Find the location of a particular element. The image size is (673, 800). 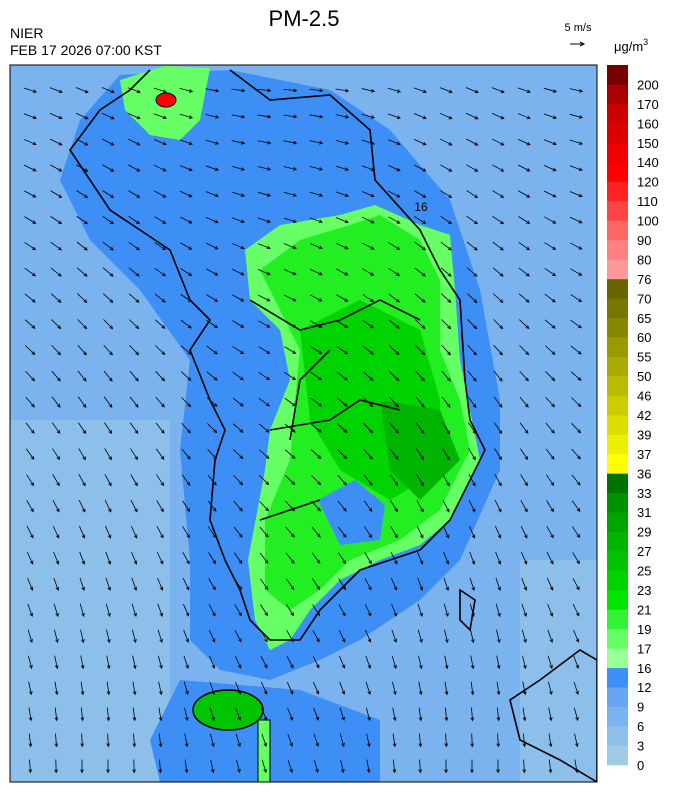

title: PM-2.5 is located at coordinates (304, 18).